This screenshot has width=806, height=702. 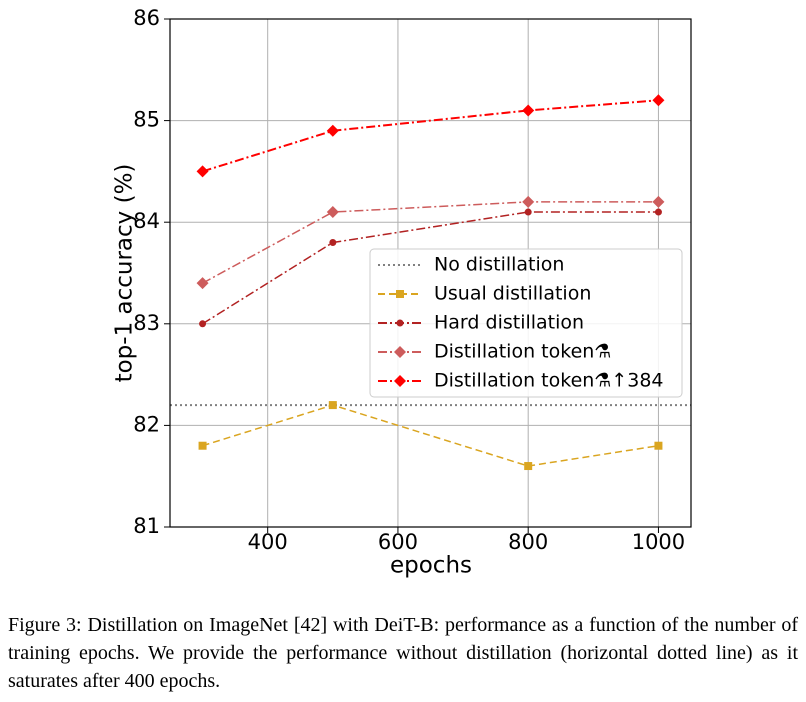 What do you see at coordinates (522, 352) in the screenshot?
I see `legend-label: Distillation token⚗` at bounding box center [522, 352].